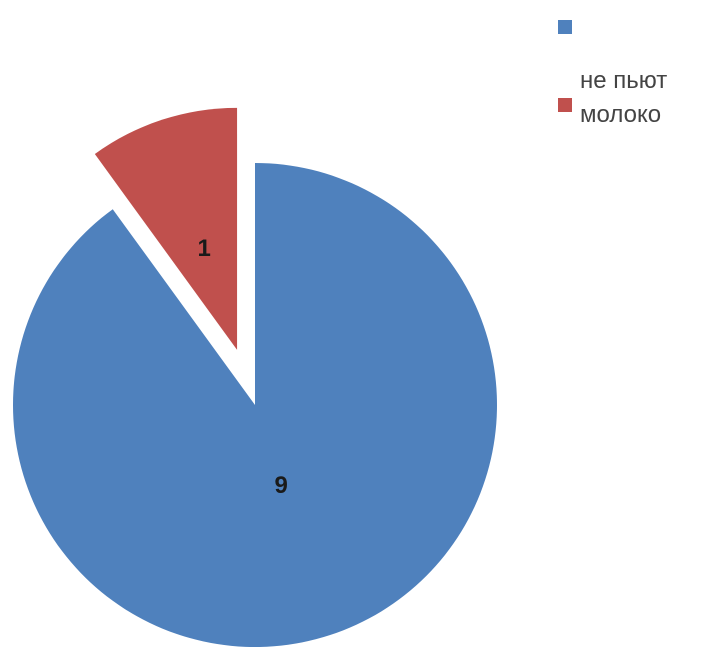  I want to click on legend: не пьют молоко, so click(633, 78).